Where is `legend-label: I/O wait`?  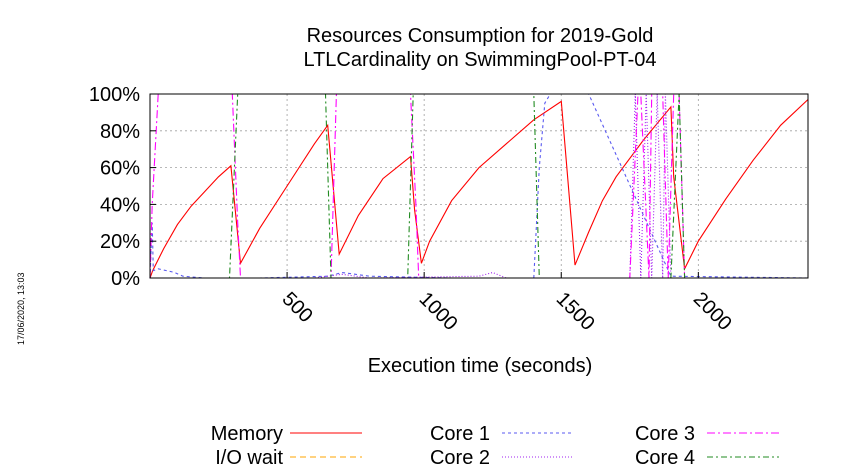
legend-label: I/O wait is located at coordinates (249, 458).